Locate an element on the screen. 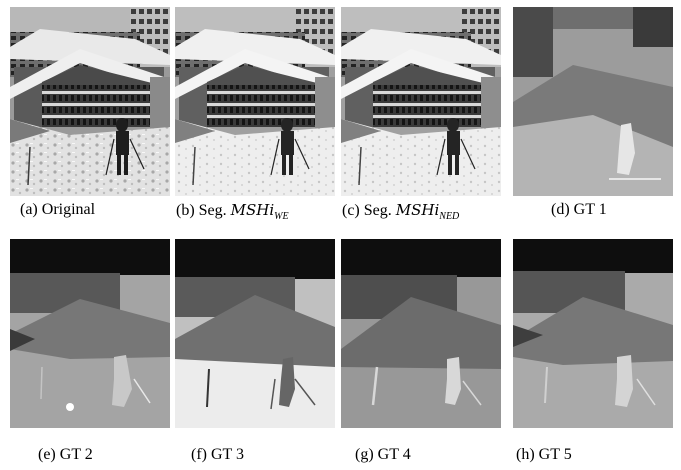  panel-a-original-image is located at coordinates (90, 101).